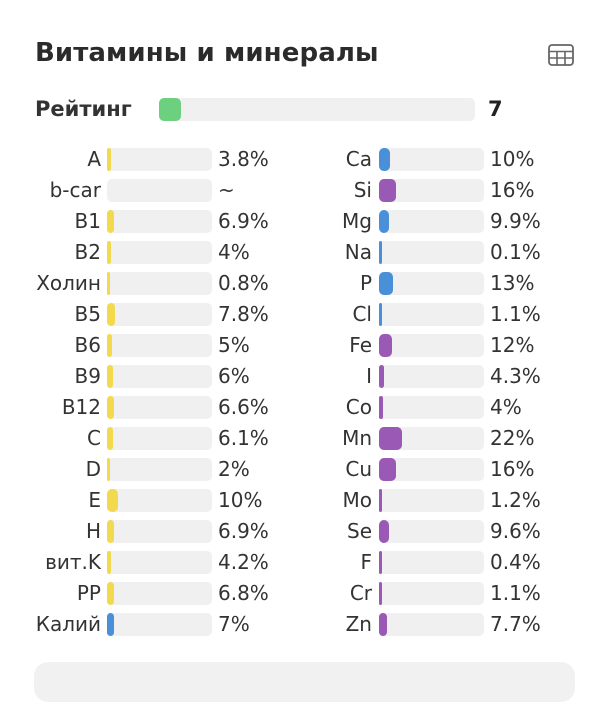 This screenshot has width=594, height=702. Describe the element at coordinates (87, 345) in the screenshot. I see `vitamin-name: B6` at that location.